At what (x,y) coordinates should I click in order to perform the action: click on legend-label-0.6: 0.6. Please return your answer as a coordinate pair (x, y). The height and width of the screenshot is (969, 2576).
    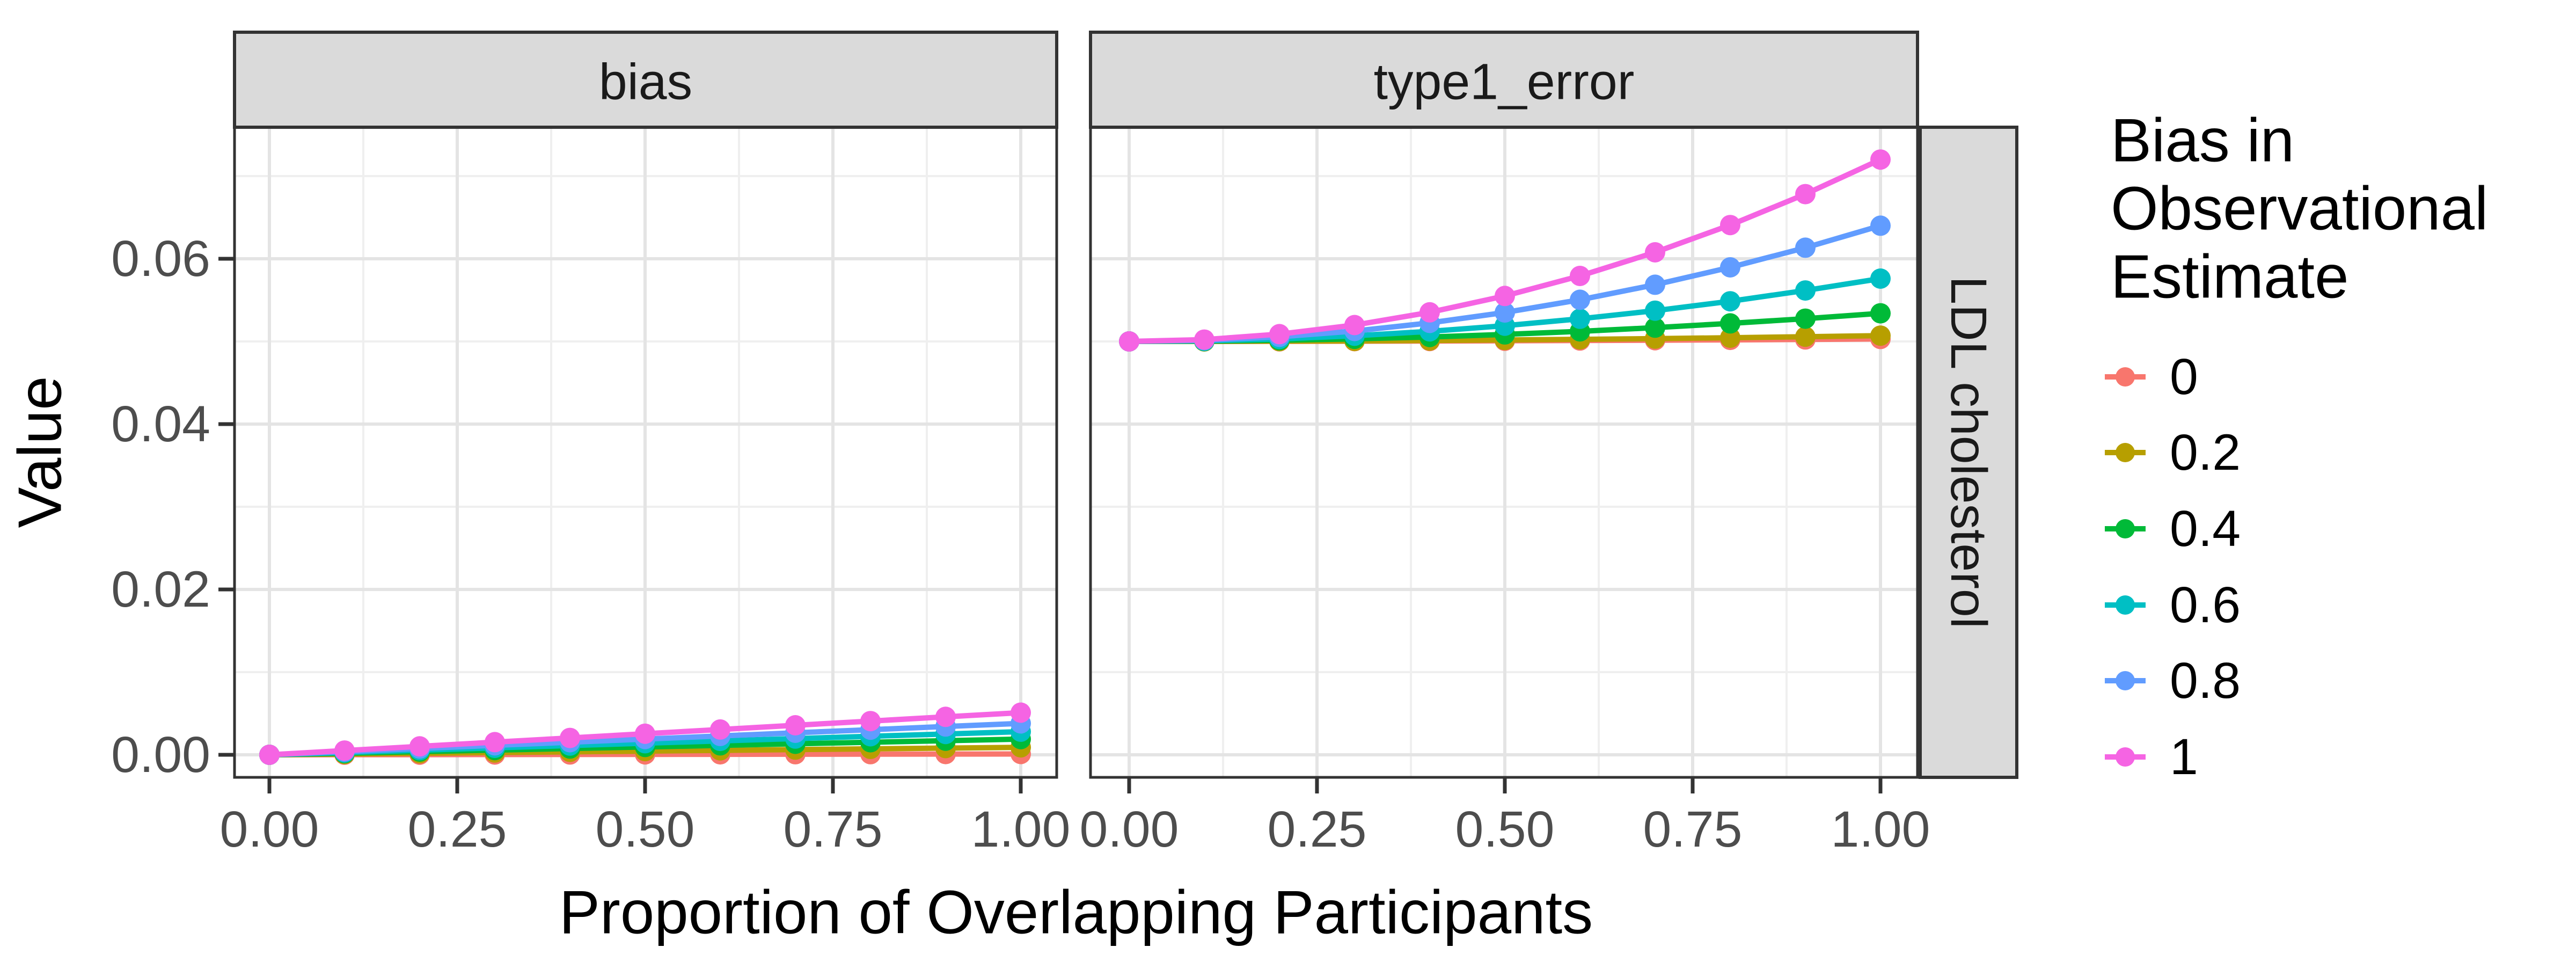
    Looking at the image, I should click on (2205, 605).